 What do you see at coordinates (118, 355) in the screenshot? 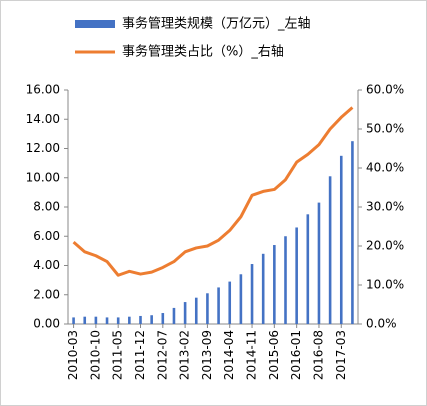
I see `x-tick-label: 2011-05` at bounding box center [118, 355].